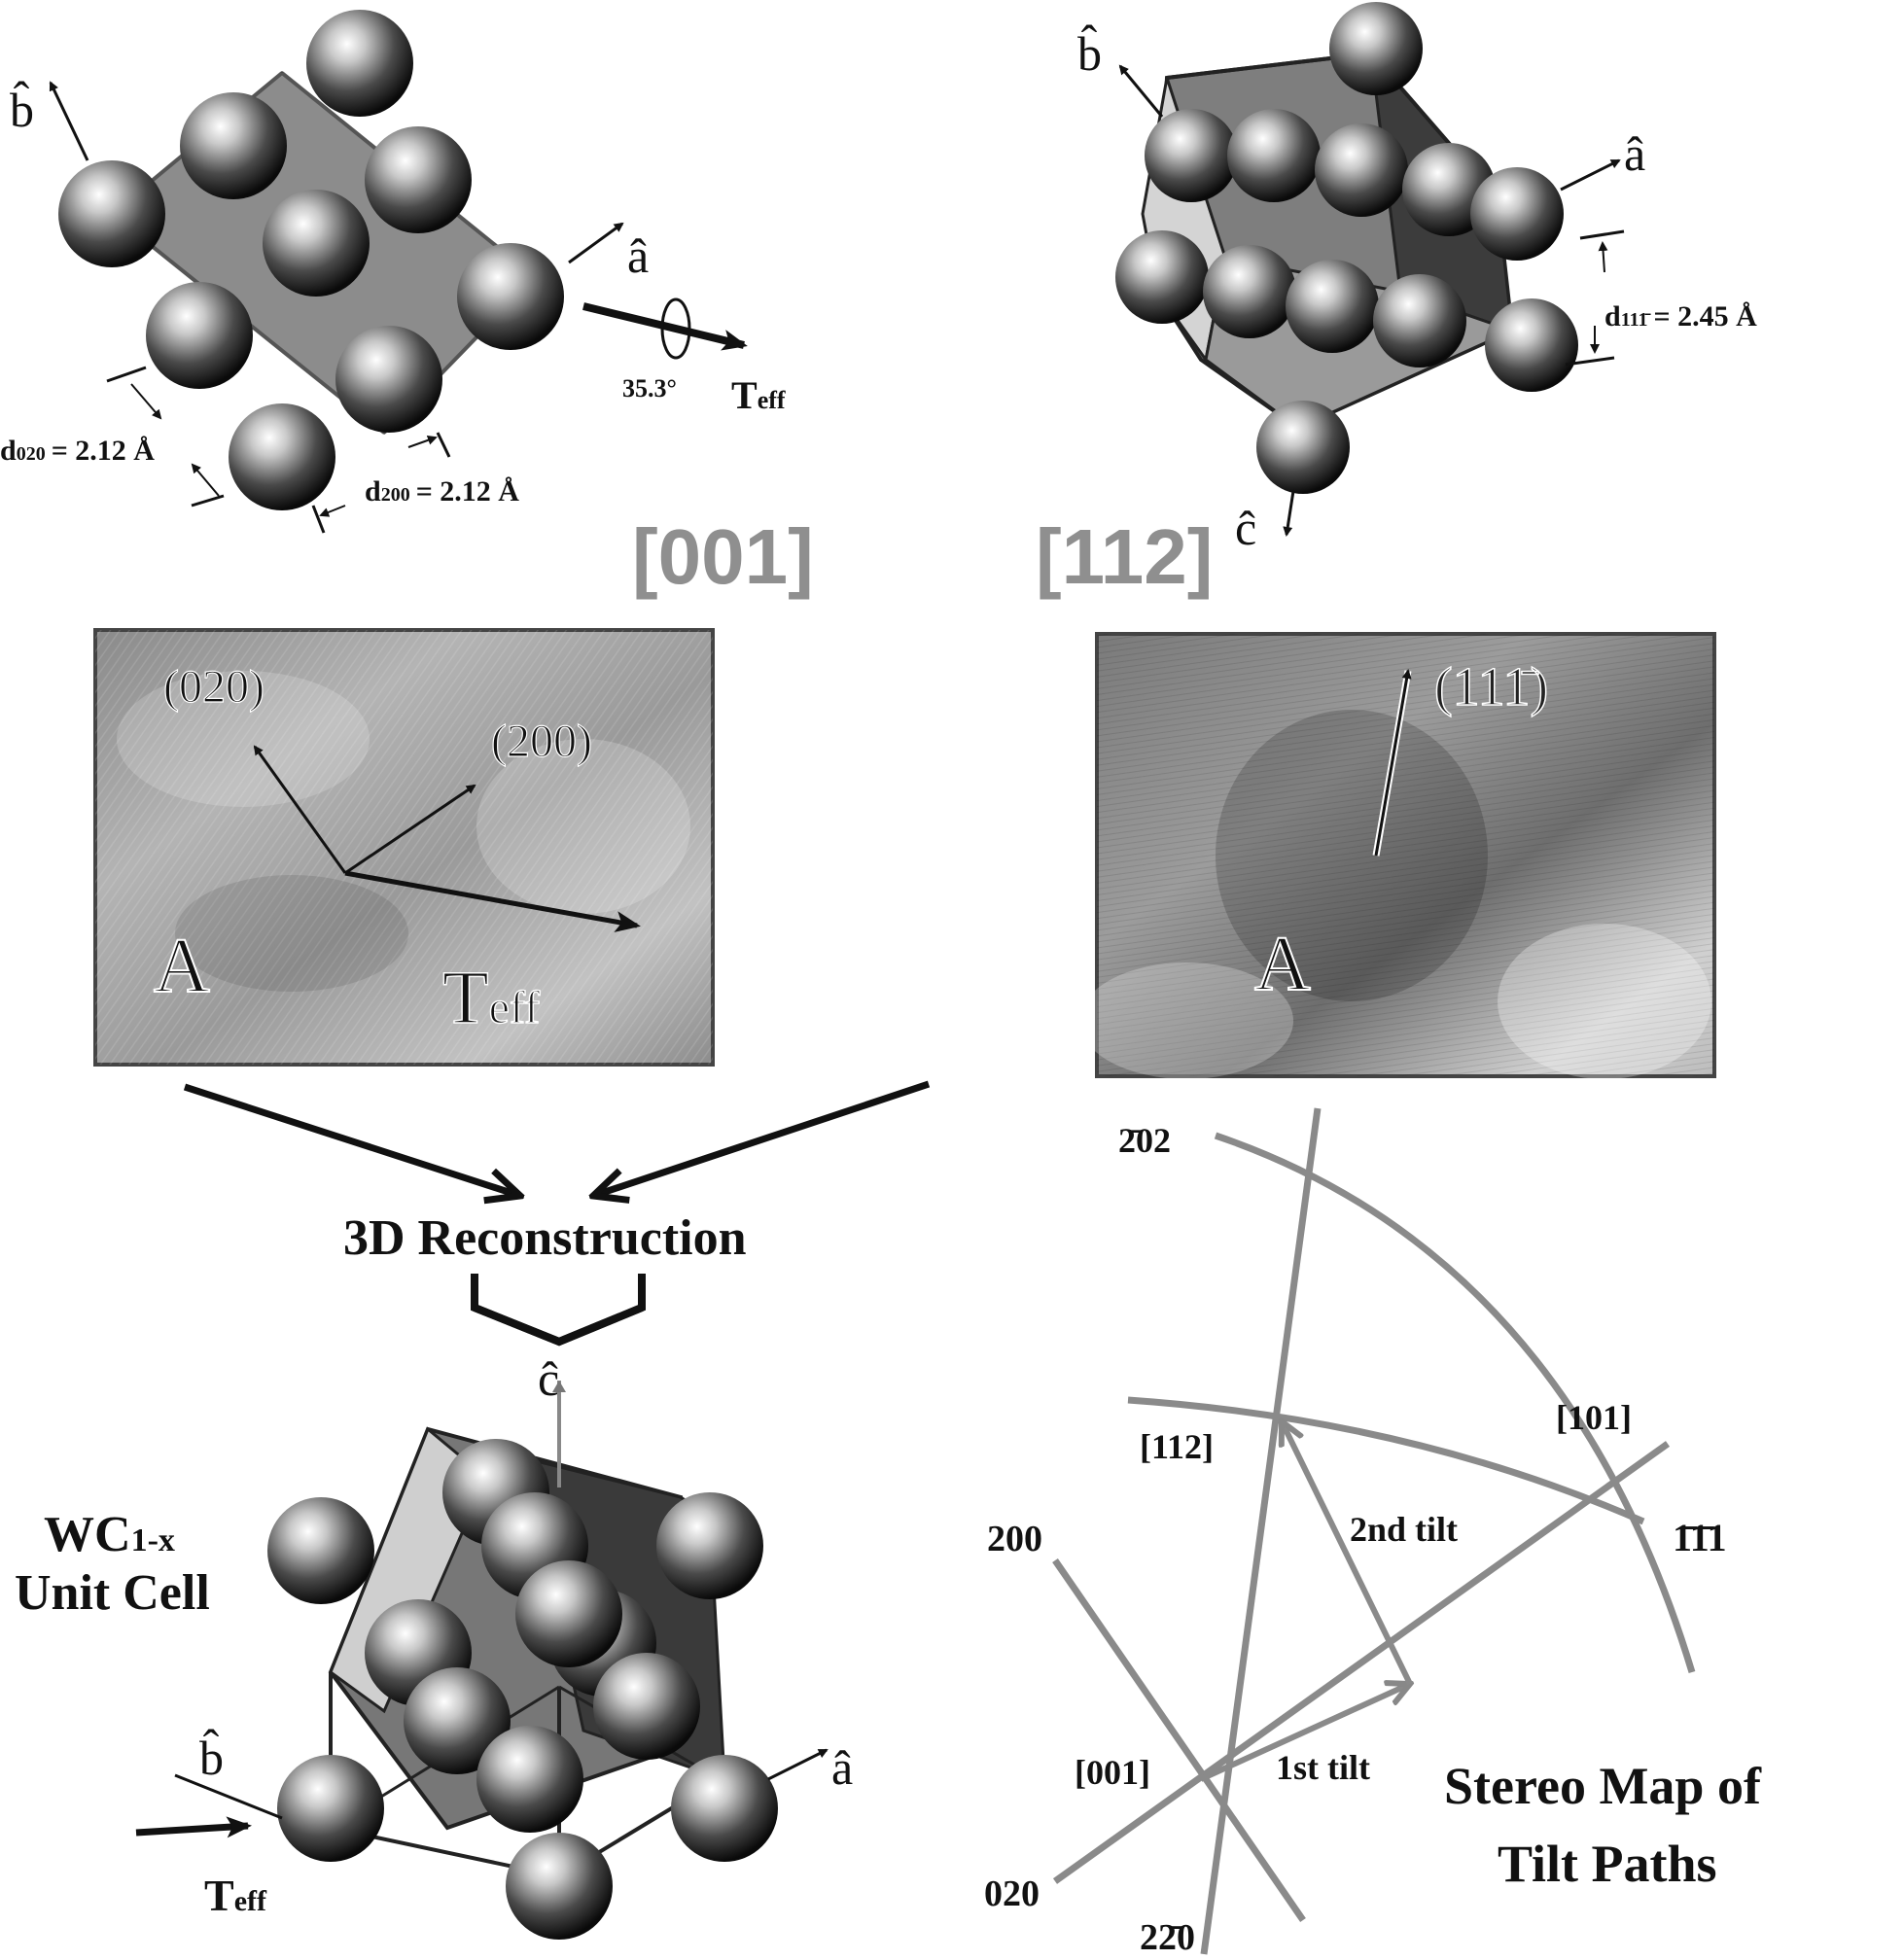 The height and width of the screenshot is (1960, 1904). I want to click on second-tilt-path, so click(1347, 1553).